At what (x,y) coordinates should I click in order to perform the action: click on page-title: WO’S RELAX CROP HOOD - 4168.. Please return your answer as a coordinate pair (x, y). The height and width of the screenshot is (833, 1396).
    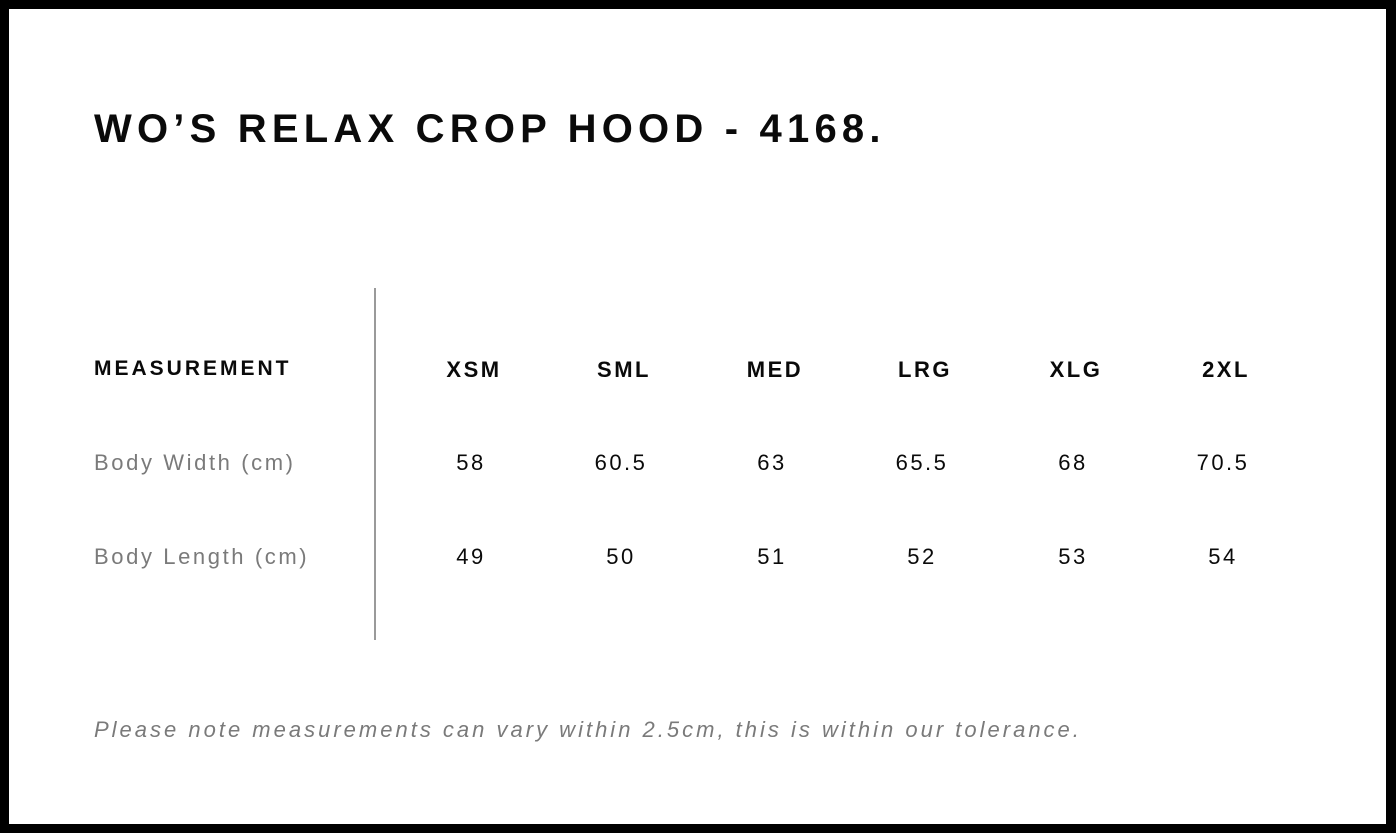
    Looking at the image, I should click on (490, 129).